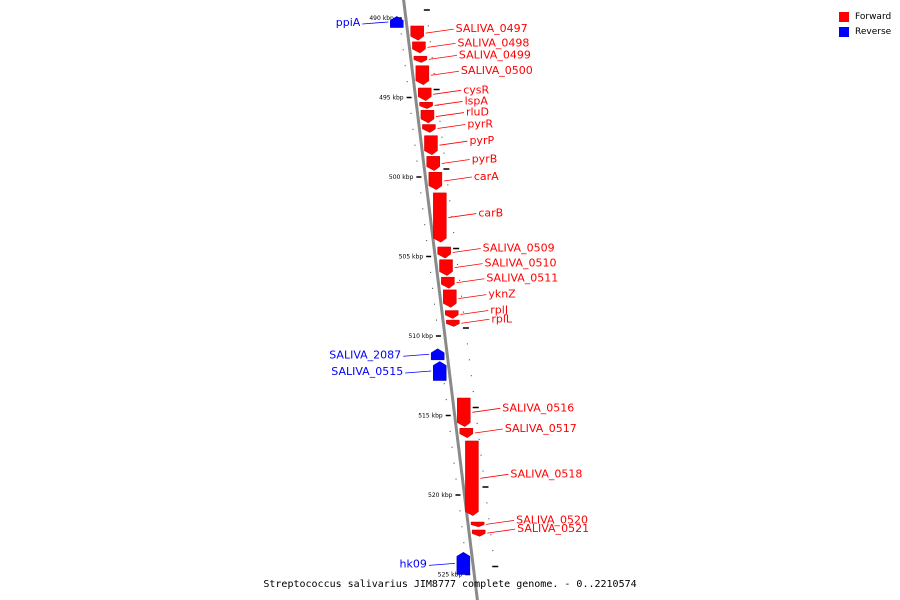 Image resolution: width=900 pixels, height=600 pixels. What do you see at coordinates (348, 22) in the screenshot?
I see `gene-label-ppiA: ppiA` at bounding box center [348, 22].